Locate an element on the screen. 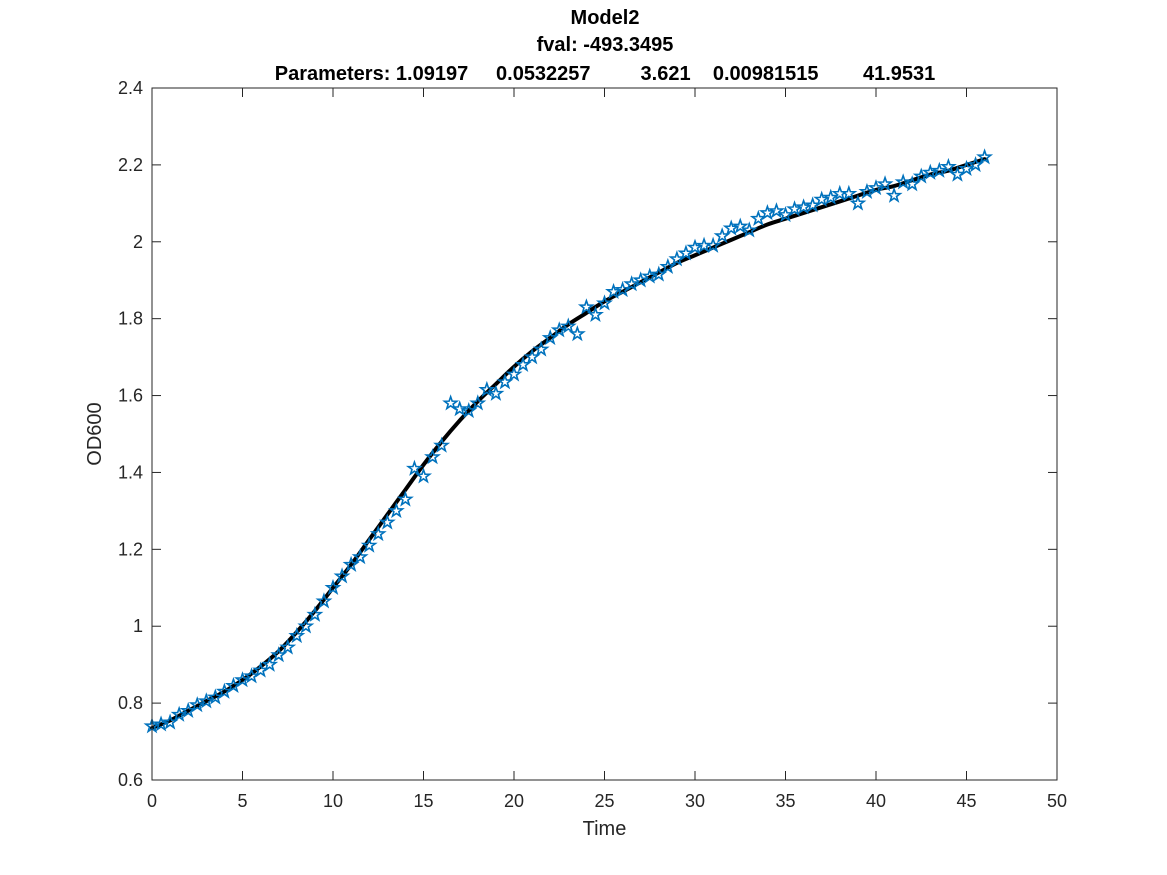  y-tick-label: 1.2 is located at coordinates (130, 549).